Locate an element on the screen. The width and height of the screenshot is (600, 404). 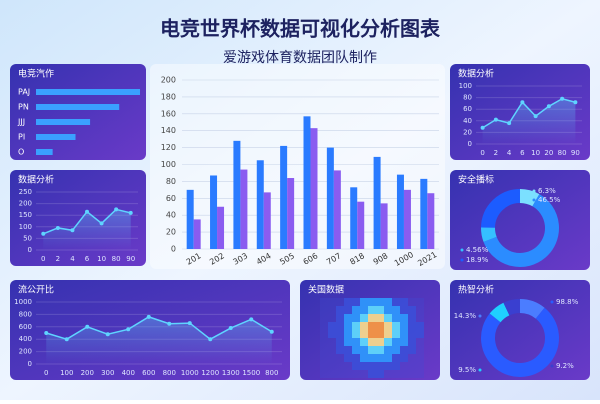
x-tick-label: 1500 is located at coordinates (251, 373).